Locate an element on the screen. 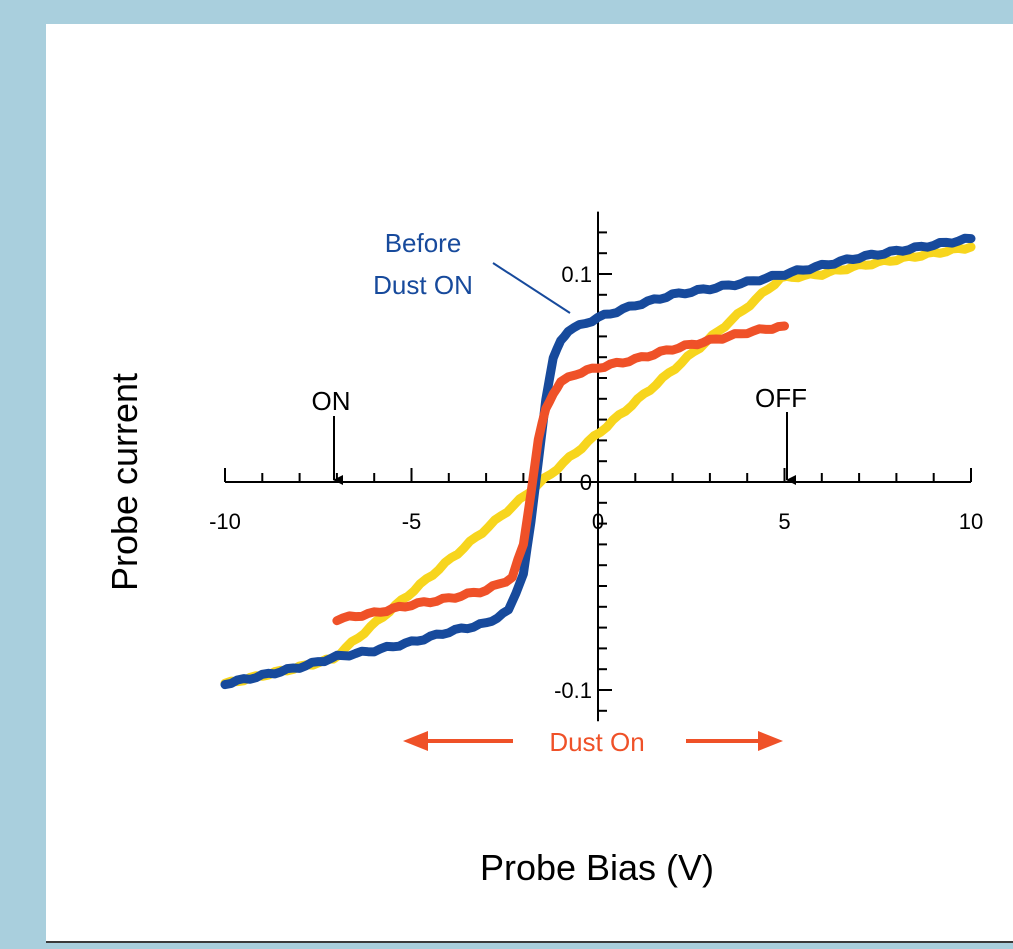 The image size is (1013, 949). y-tick-label: 0 is located at coordinates (586, 482).